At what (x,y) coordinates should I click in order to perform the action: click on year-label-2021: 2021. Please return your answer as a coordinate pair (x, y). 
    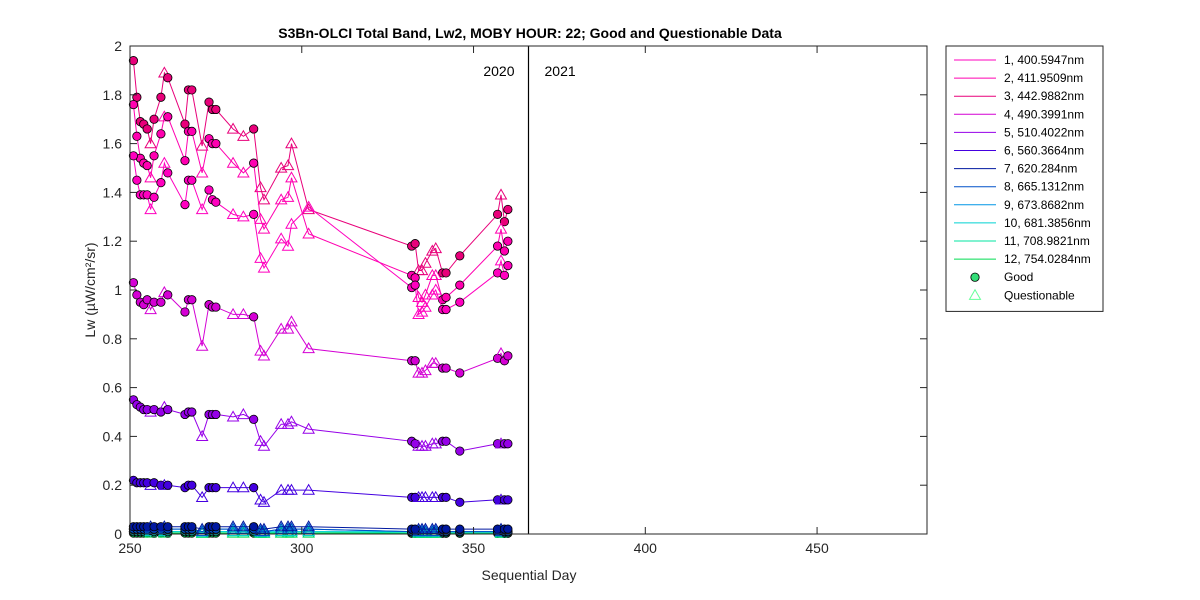
    Looking at the image, I should click on (560, 71).